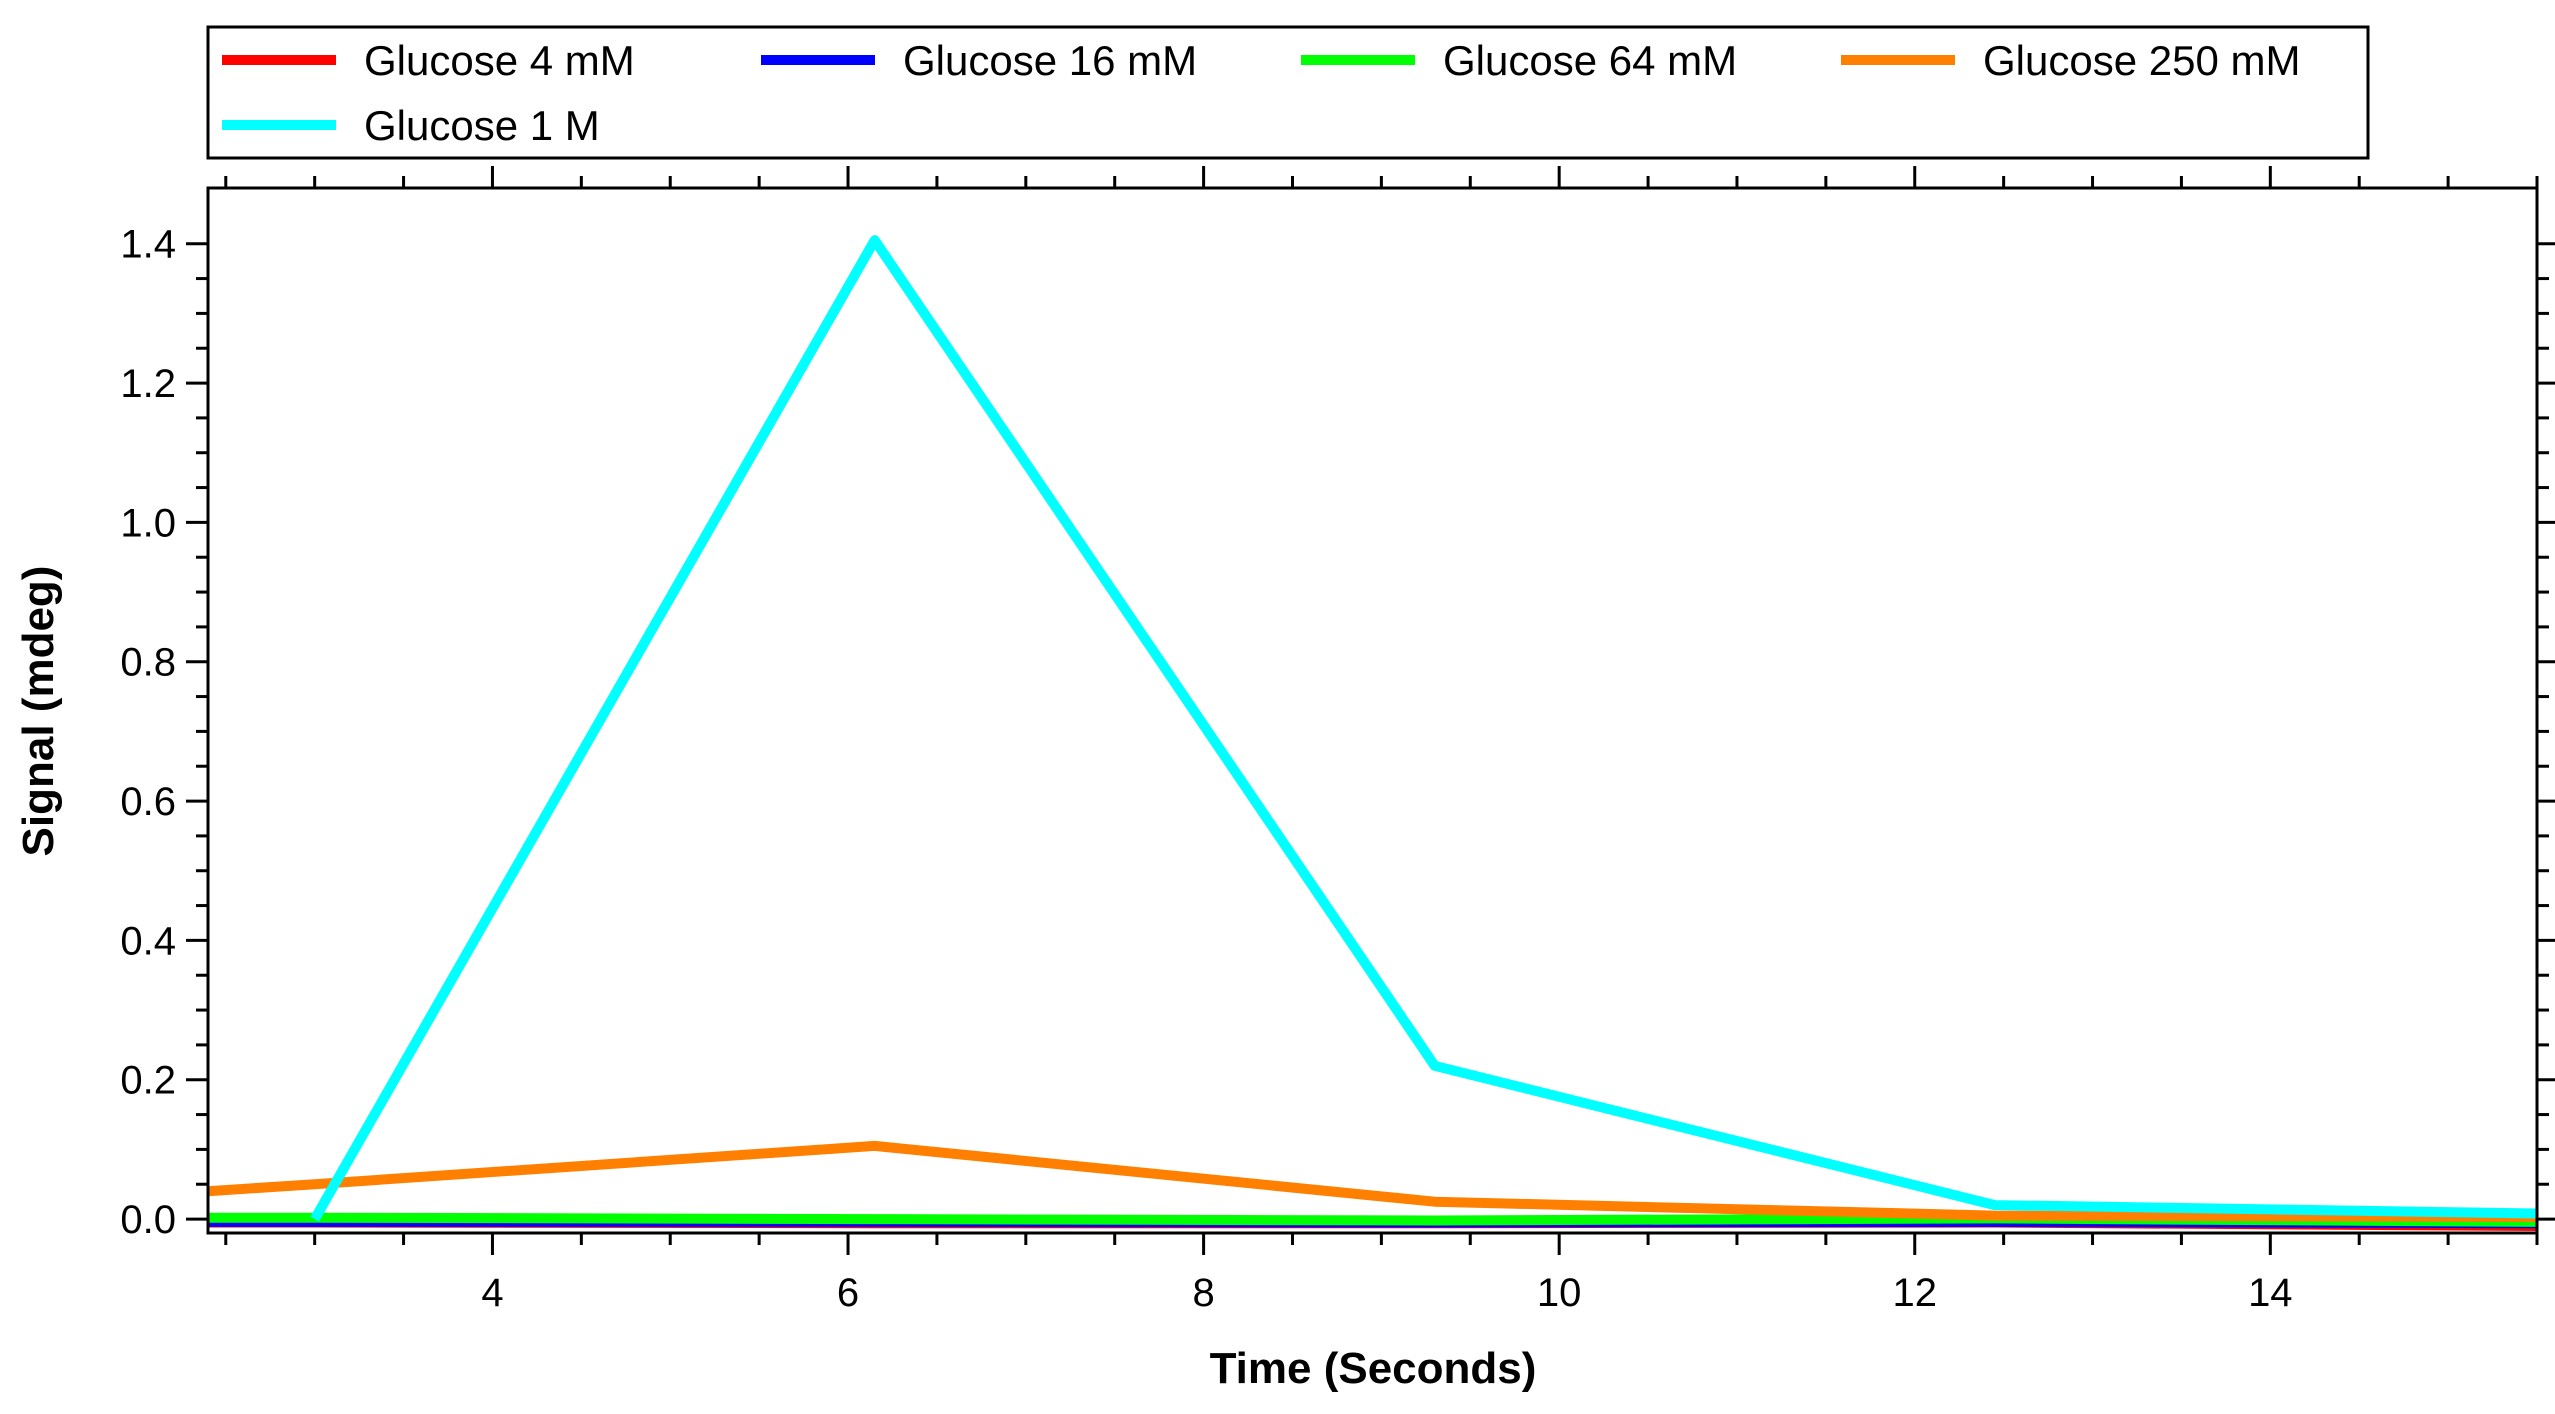  What do you see at coordinates (148, 663) in the screenshot?
I see `y-tick-label: 0.8` at bounding box center [148, 663].